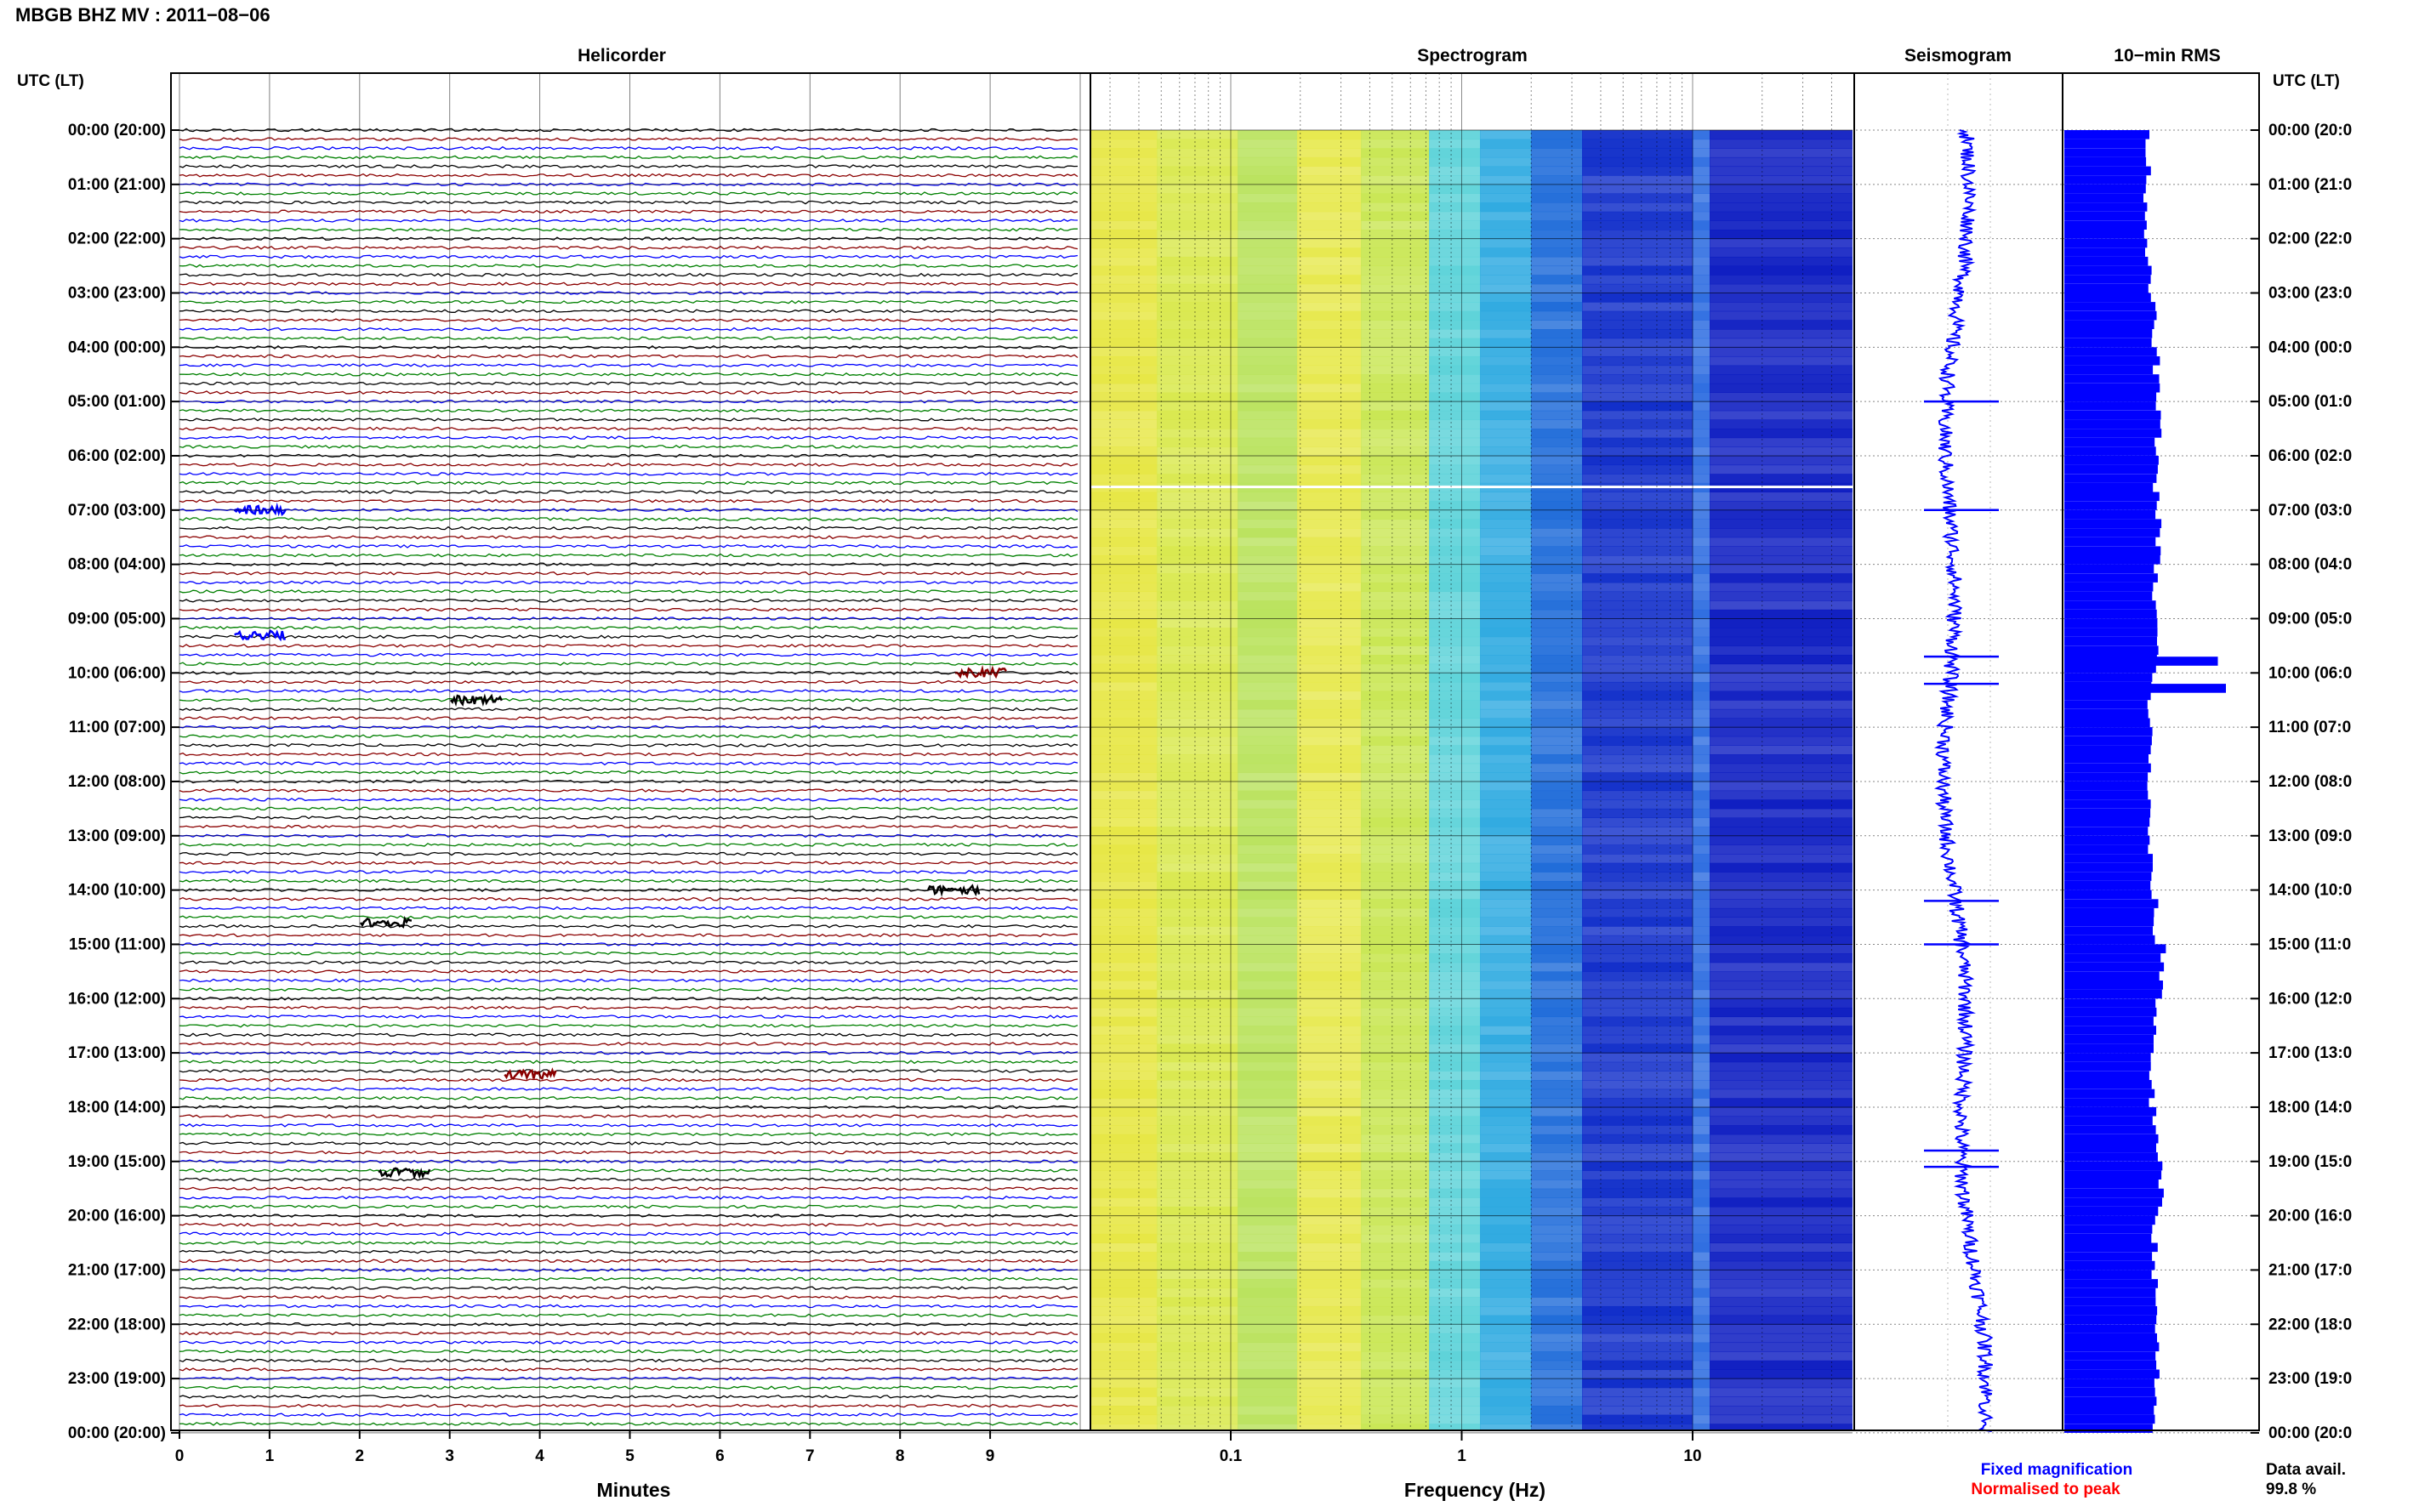  What do you see at coordinates (630, 1456) in the screenshot?
I see `minute-tick-label: 5` at bounding box center [630, 1456].